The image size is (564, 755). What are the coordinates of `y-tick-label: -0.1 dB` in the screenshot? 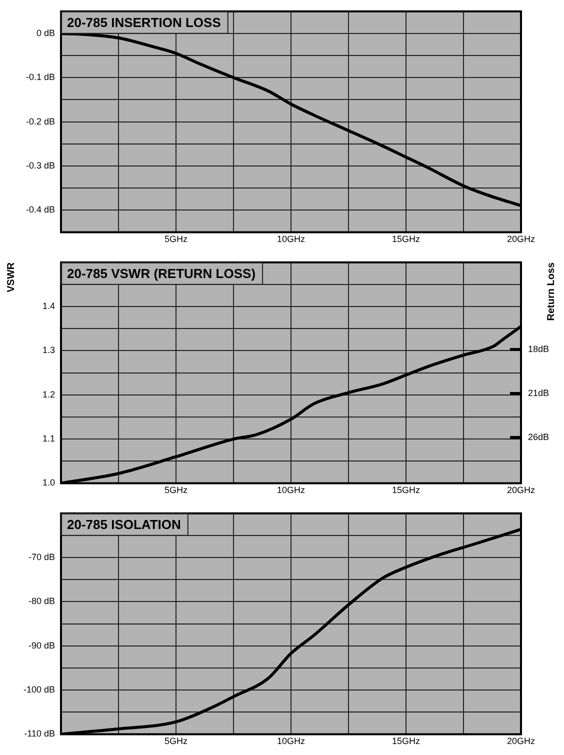 It's located at (40, 77).